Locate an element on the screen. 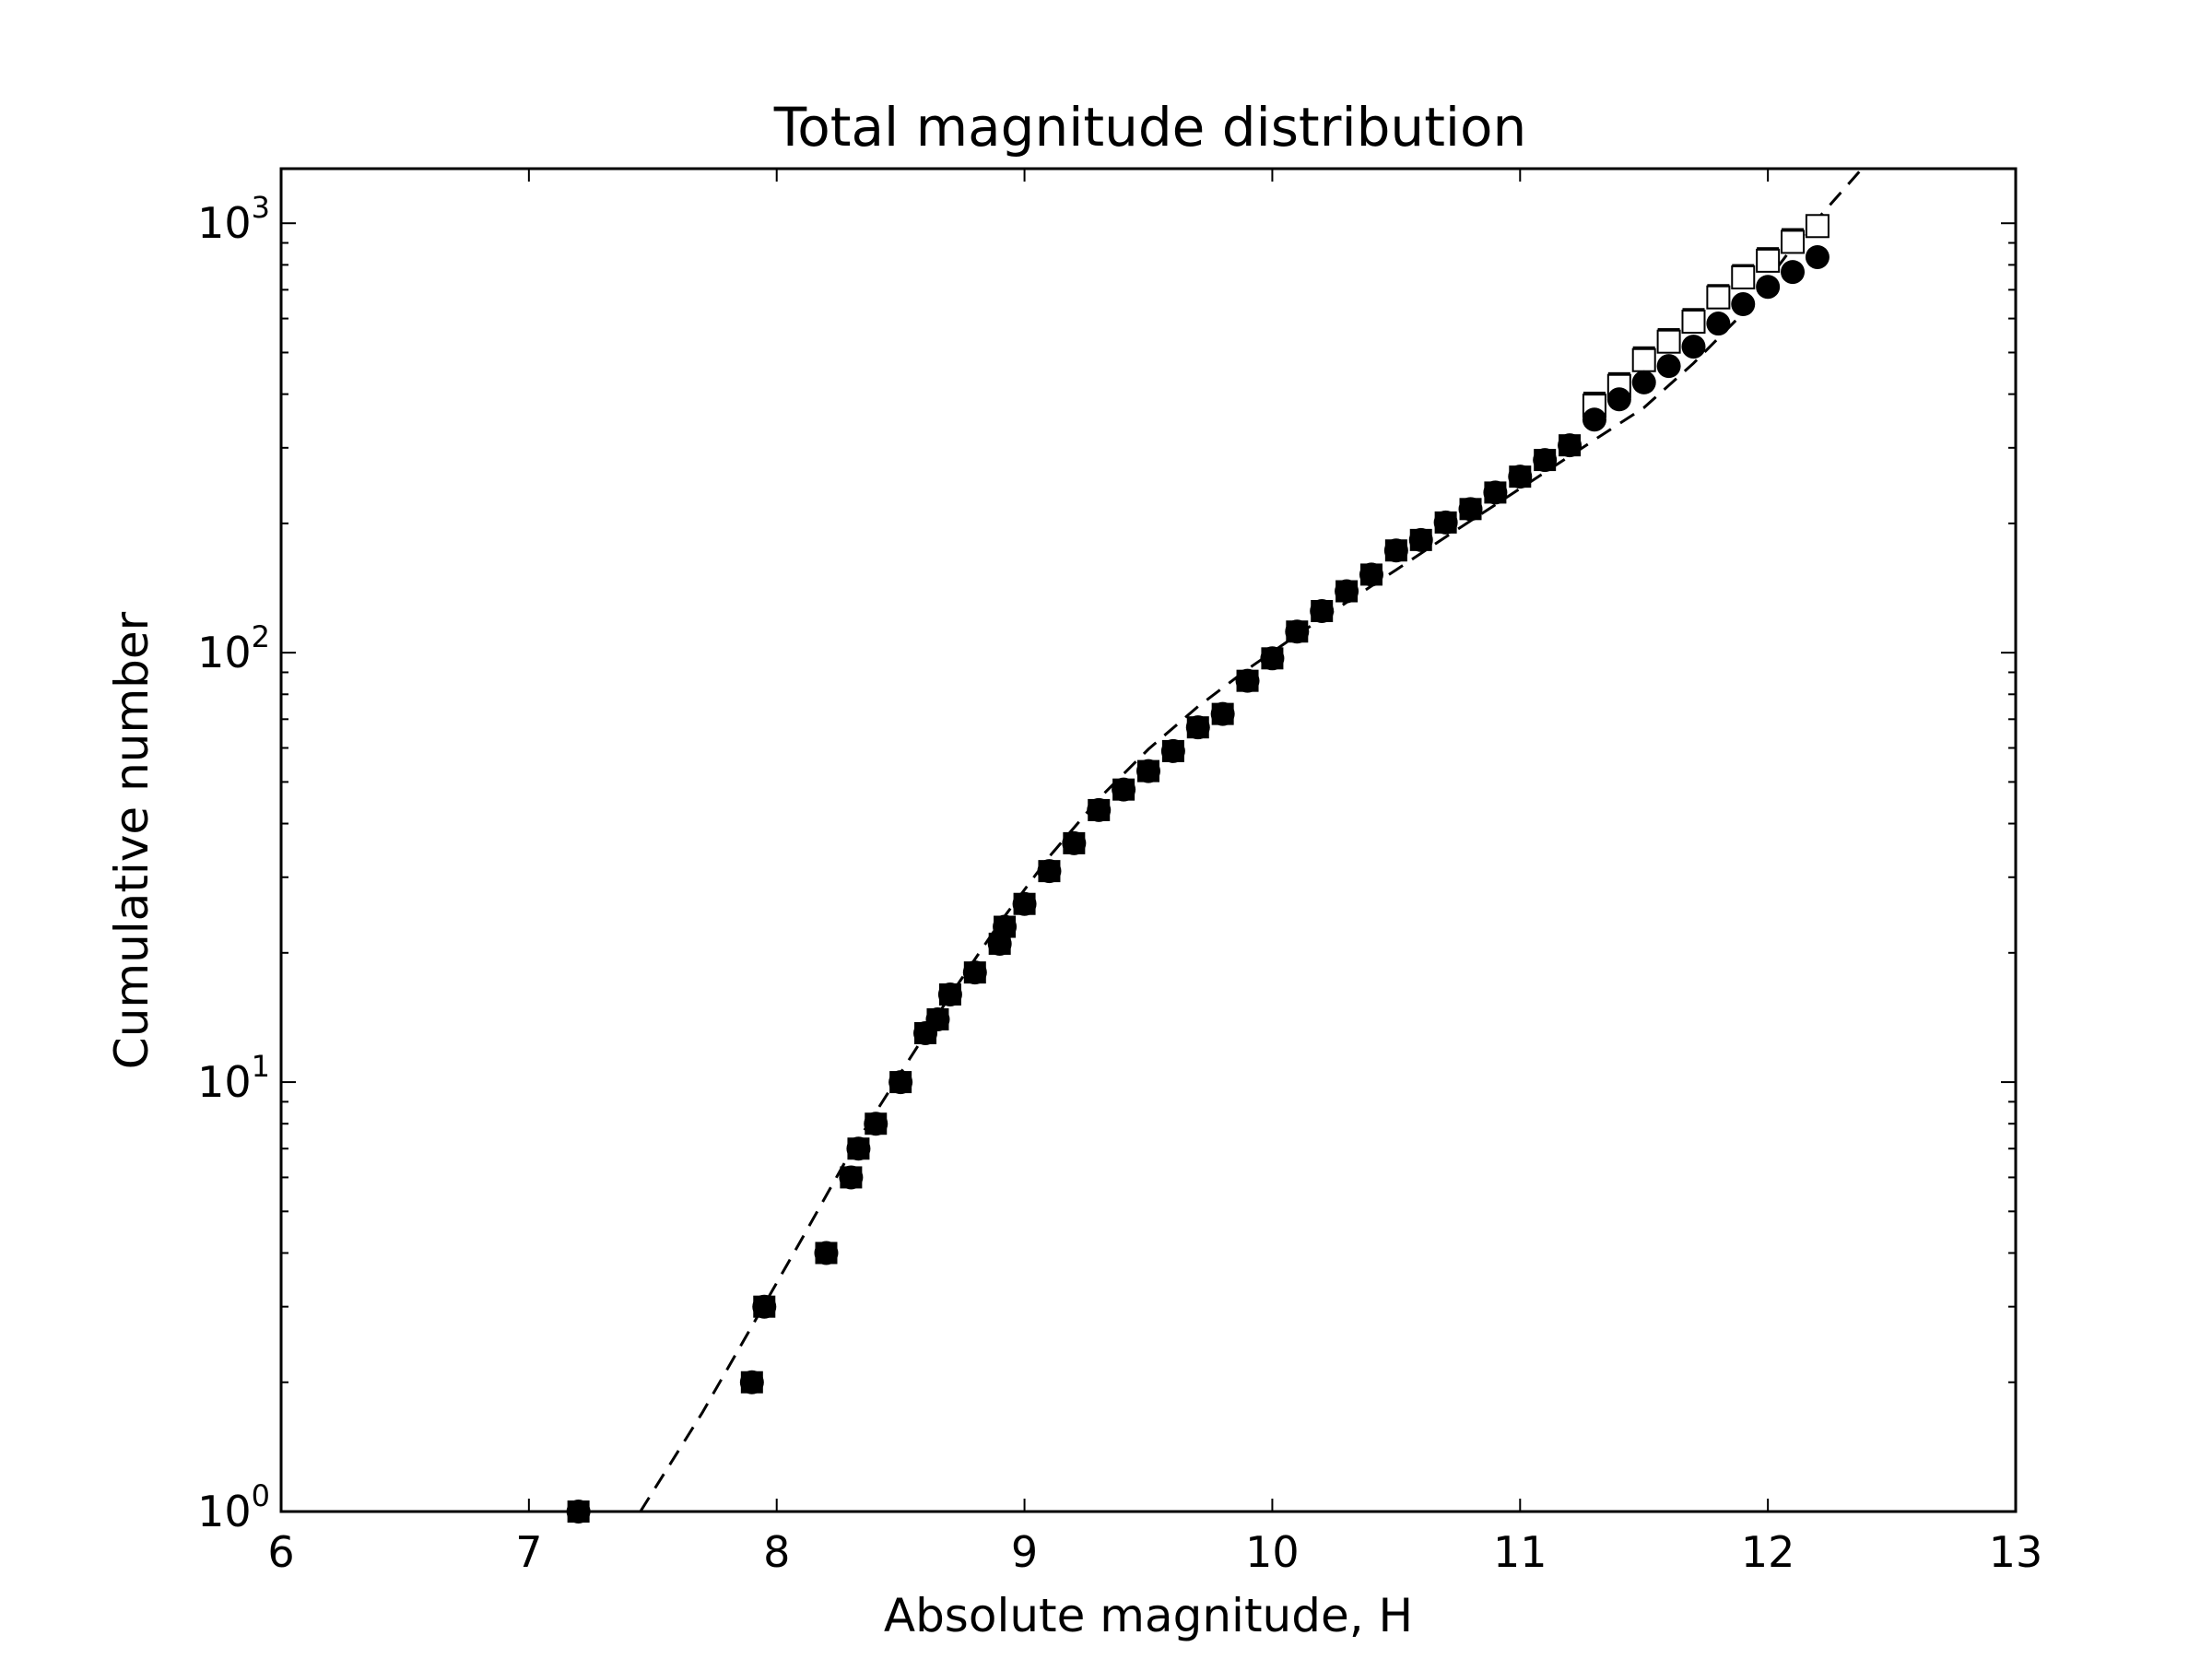 This screenshot has height=1659, width=2212. x-axis-label: Absolute magnitude, H is located at coordinates (1148, 1615).